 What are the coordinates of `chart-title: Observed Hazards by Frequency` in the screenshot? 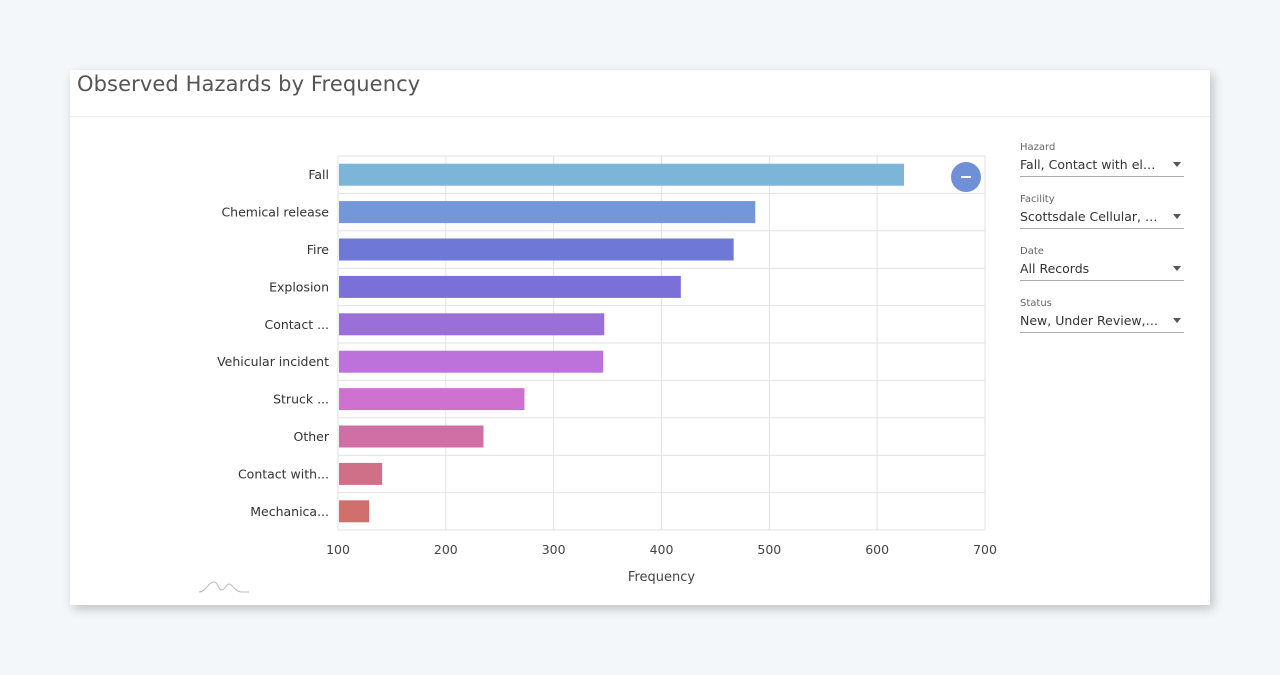 It's located at (249, 84).